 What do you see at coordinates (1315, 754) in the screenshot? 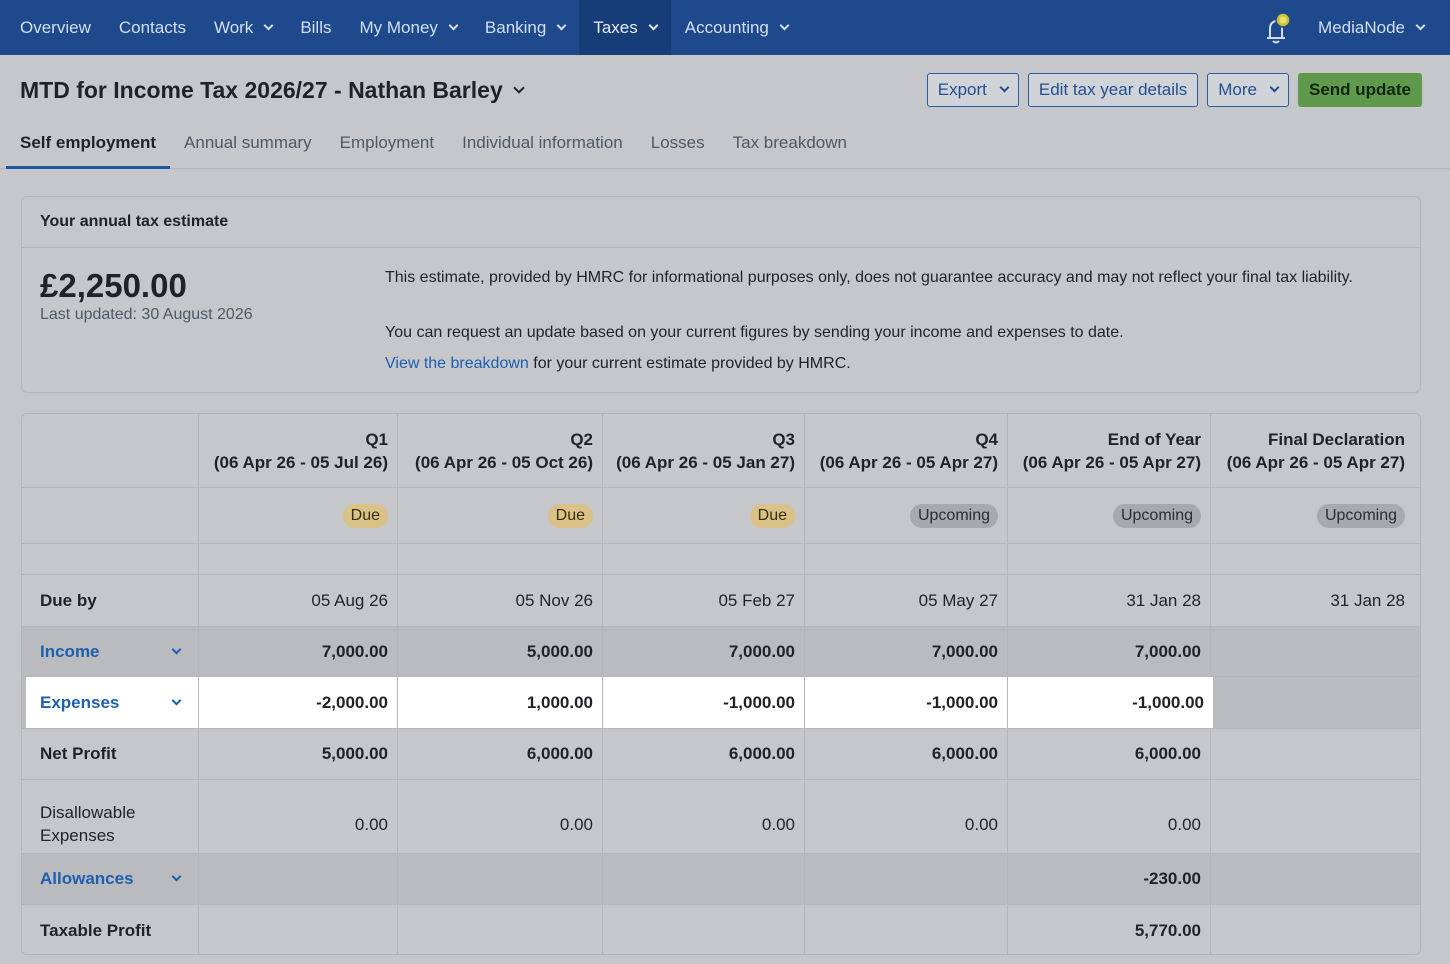
I see `net-profit-cell` at bounding box center [1315, 754].